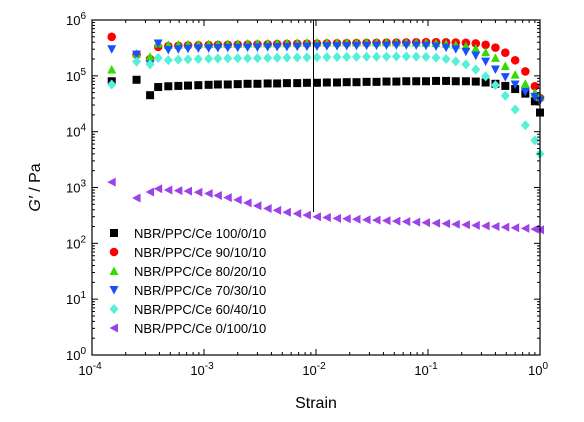  What do you see at coordinates (200, 271) in the screenshot?
I see `legend-label: NBR/PPC/Ce 80/20/10` at bounding box center [200, 271].